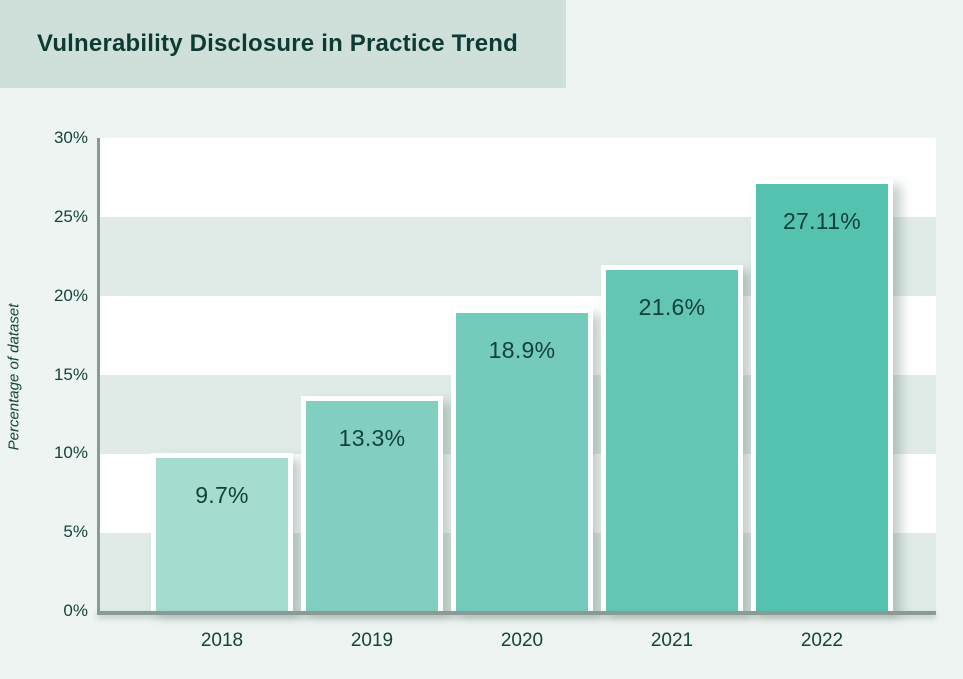 The image size is (963, 679). Describe the element at coordinates (372, 640) in the screenshot. I see `x-tick-label: 2019` at that location.